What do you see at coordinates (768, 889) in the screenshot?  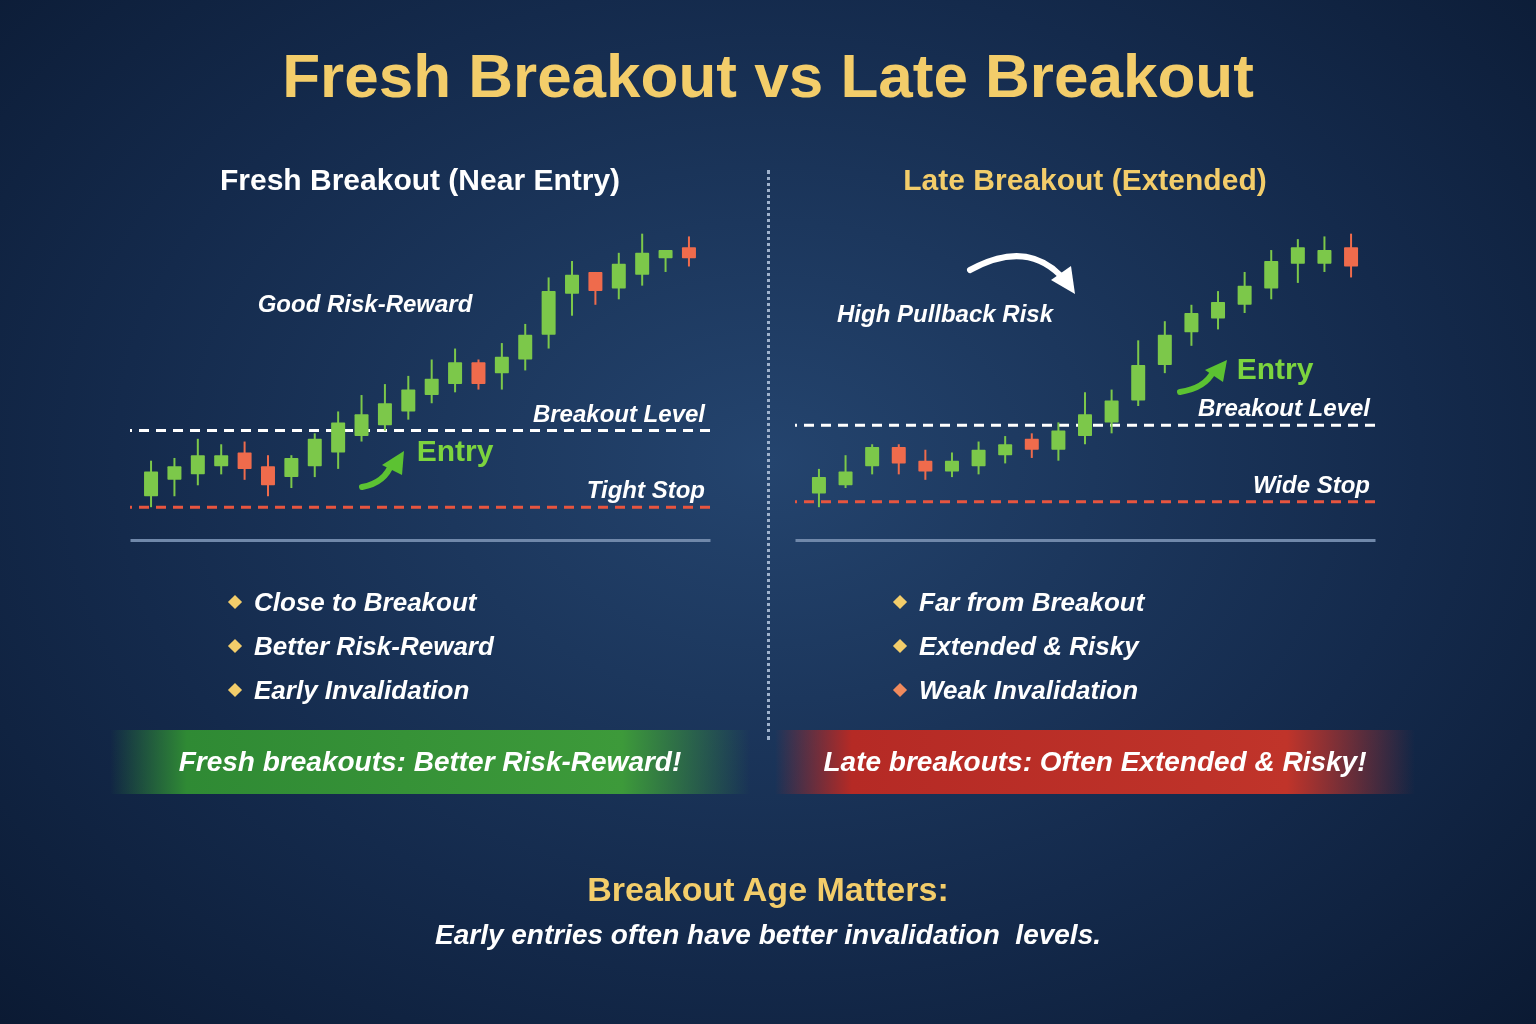 I see `text: Breakout Age Matters:` at bounding box center [768, 889].